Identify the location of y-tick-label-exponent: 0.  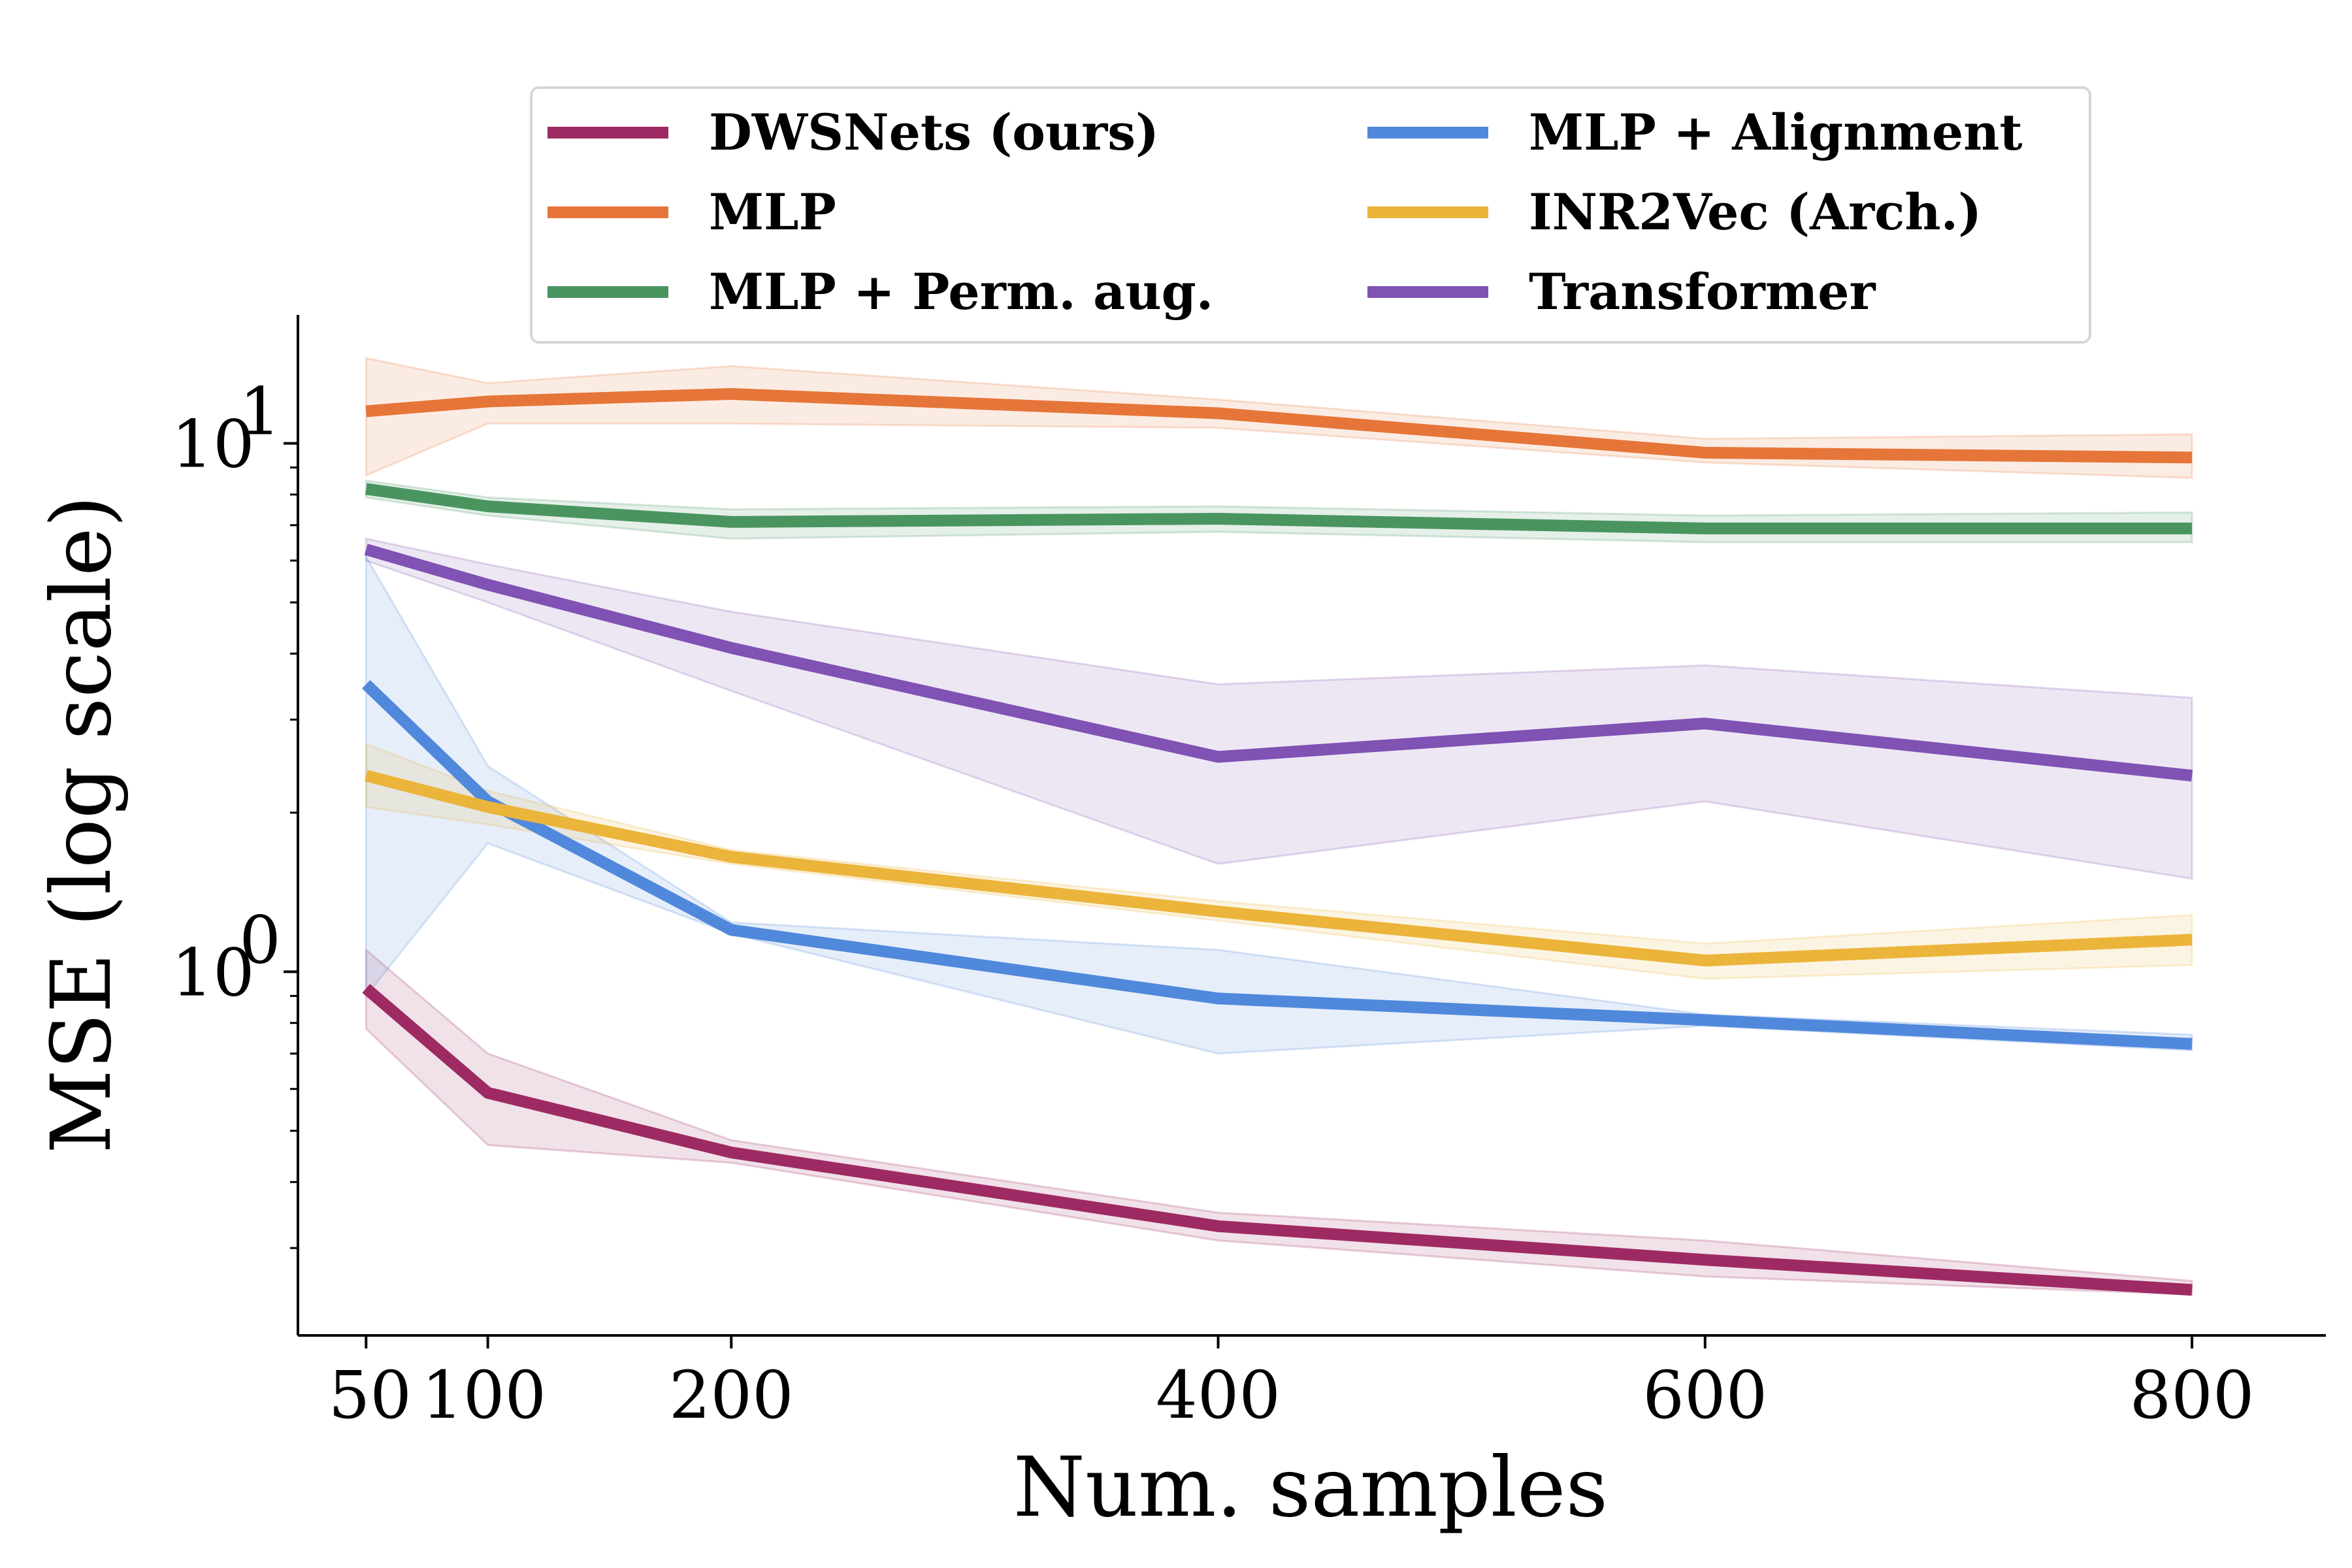
(260, 940).